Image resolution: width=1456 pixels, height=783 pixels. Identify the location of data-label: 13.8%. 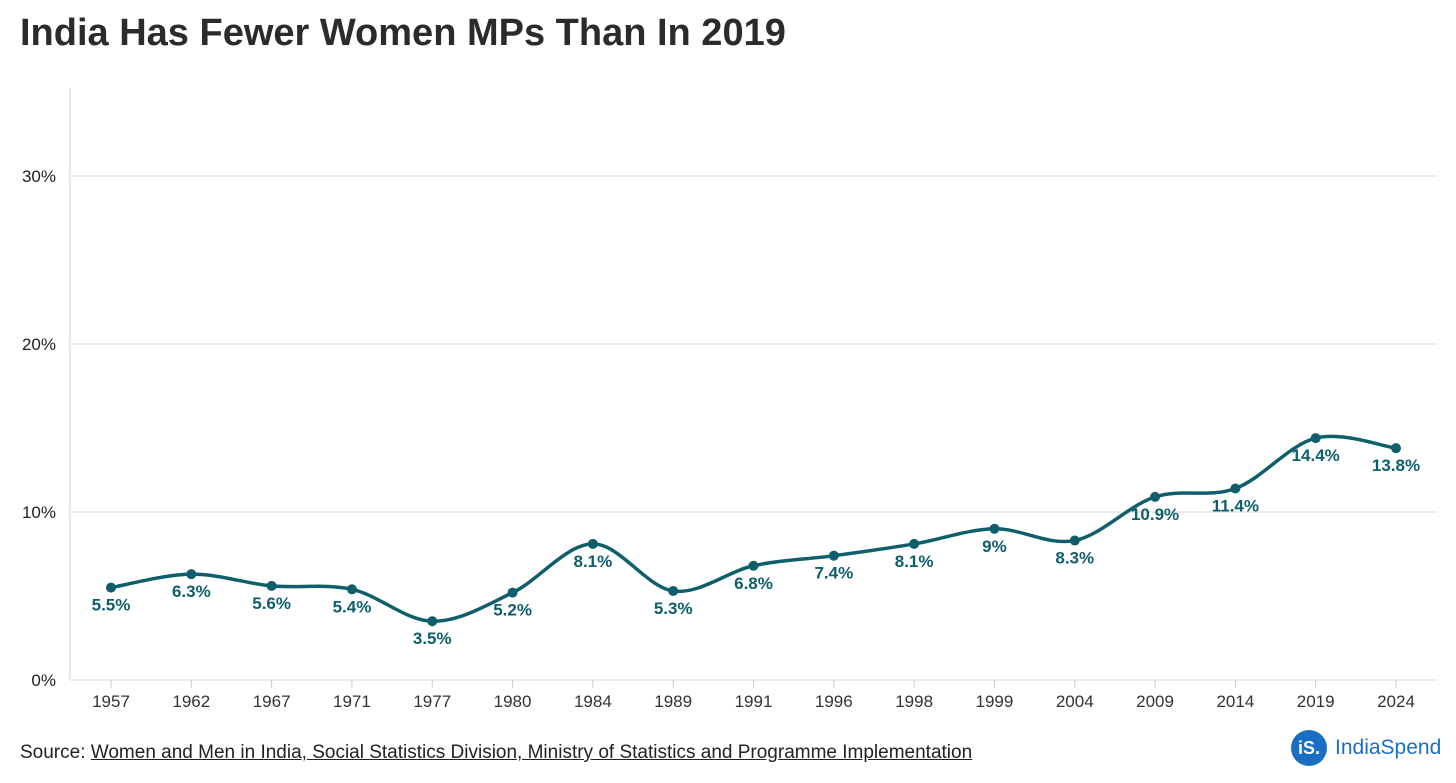
(1396, 465).